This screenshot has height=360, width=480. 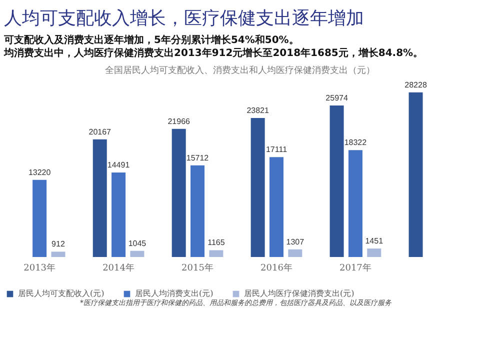 What do you see at coordinates (356, 268) in the screenshot?
I see `x-tick-label: 2017年` at bounding box center [356, 268].